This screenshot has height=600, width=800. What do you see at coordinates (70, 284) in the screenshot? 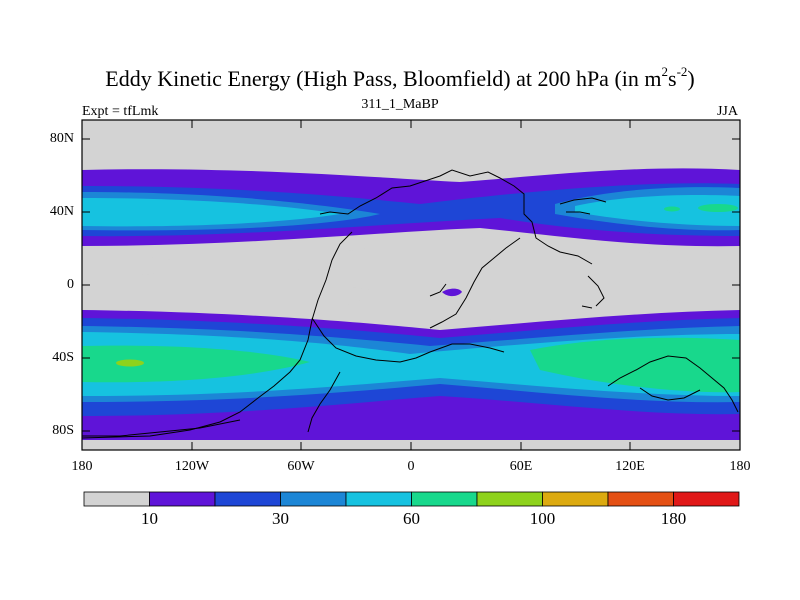
I see `lat-tick-0: 0` at bounding box center [70, 284].